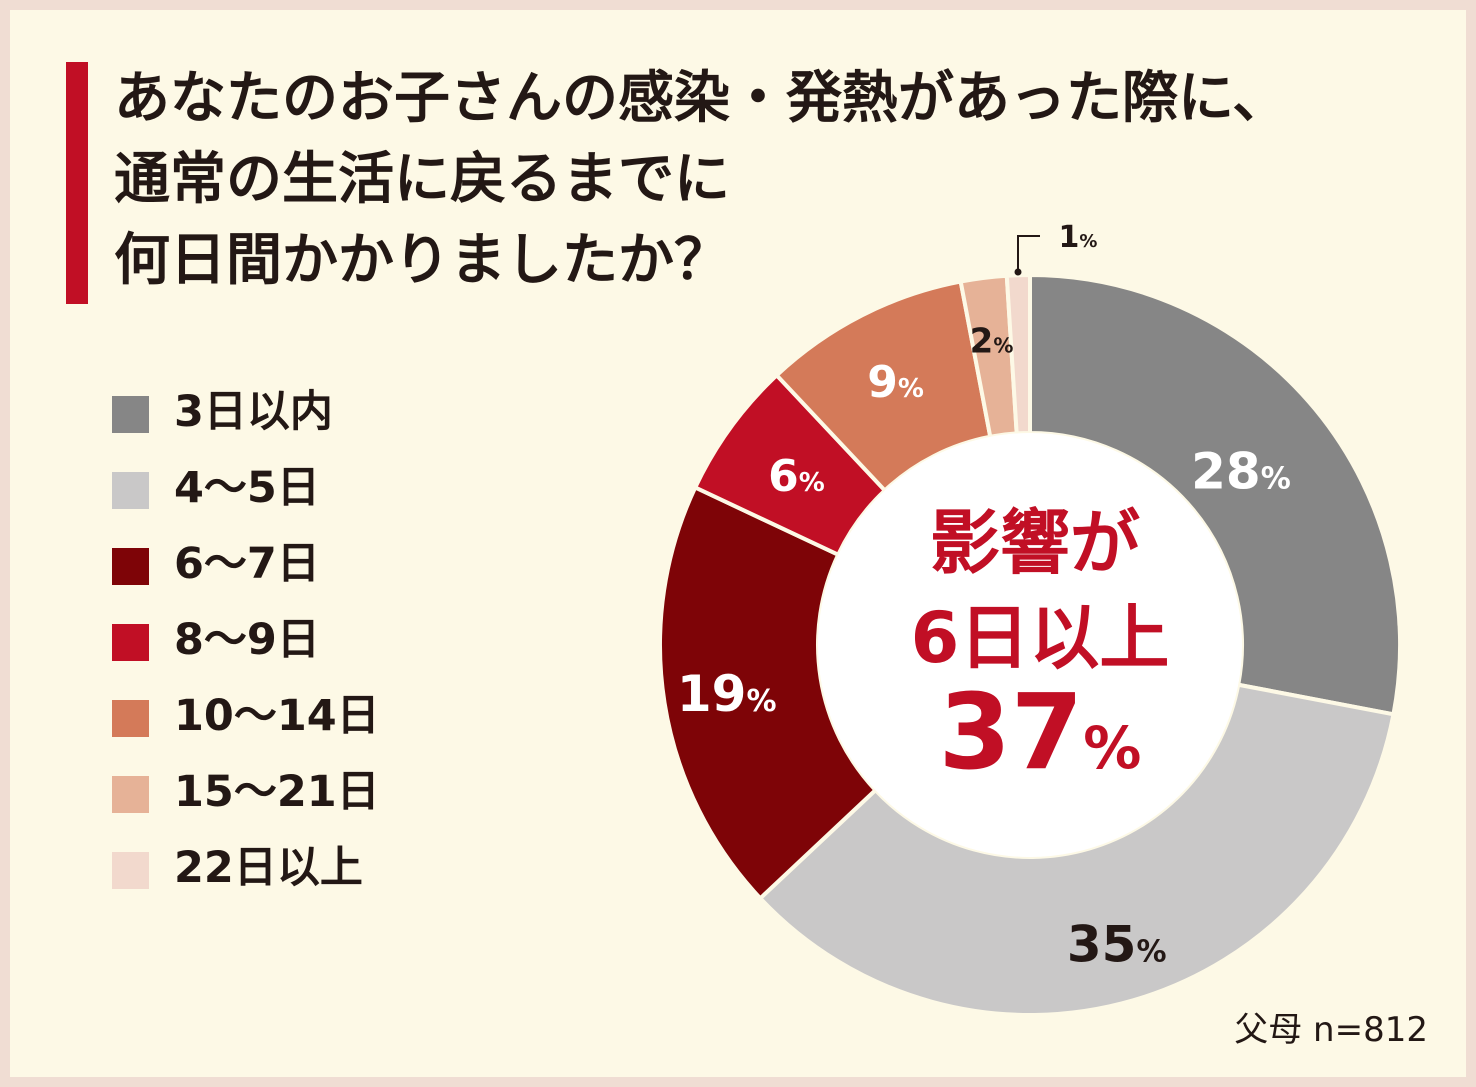 This screenshot has height=1087, width=1476. What do you see at coordinates (701, 98) in the screenshot?
I see `title-line-1: あなたのお子さんの感染・発熱があった際に、` at bounding box center [701, 98].